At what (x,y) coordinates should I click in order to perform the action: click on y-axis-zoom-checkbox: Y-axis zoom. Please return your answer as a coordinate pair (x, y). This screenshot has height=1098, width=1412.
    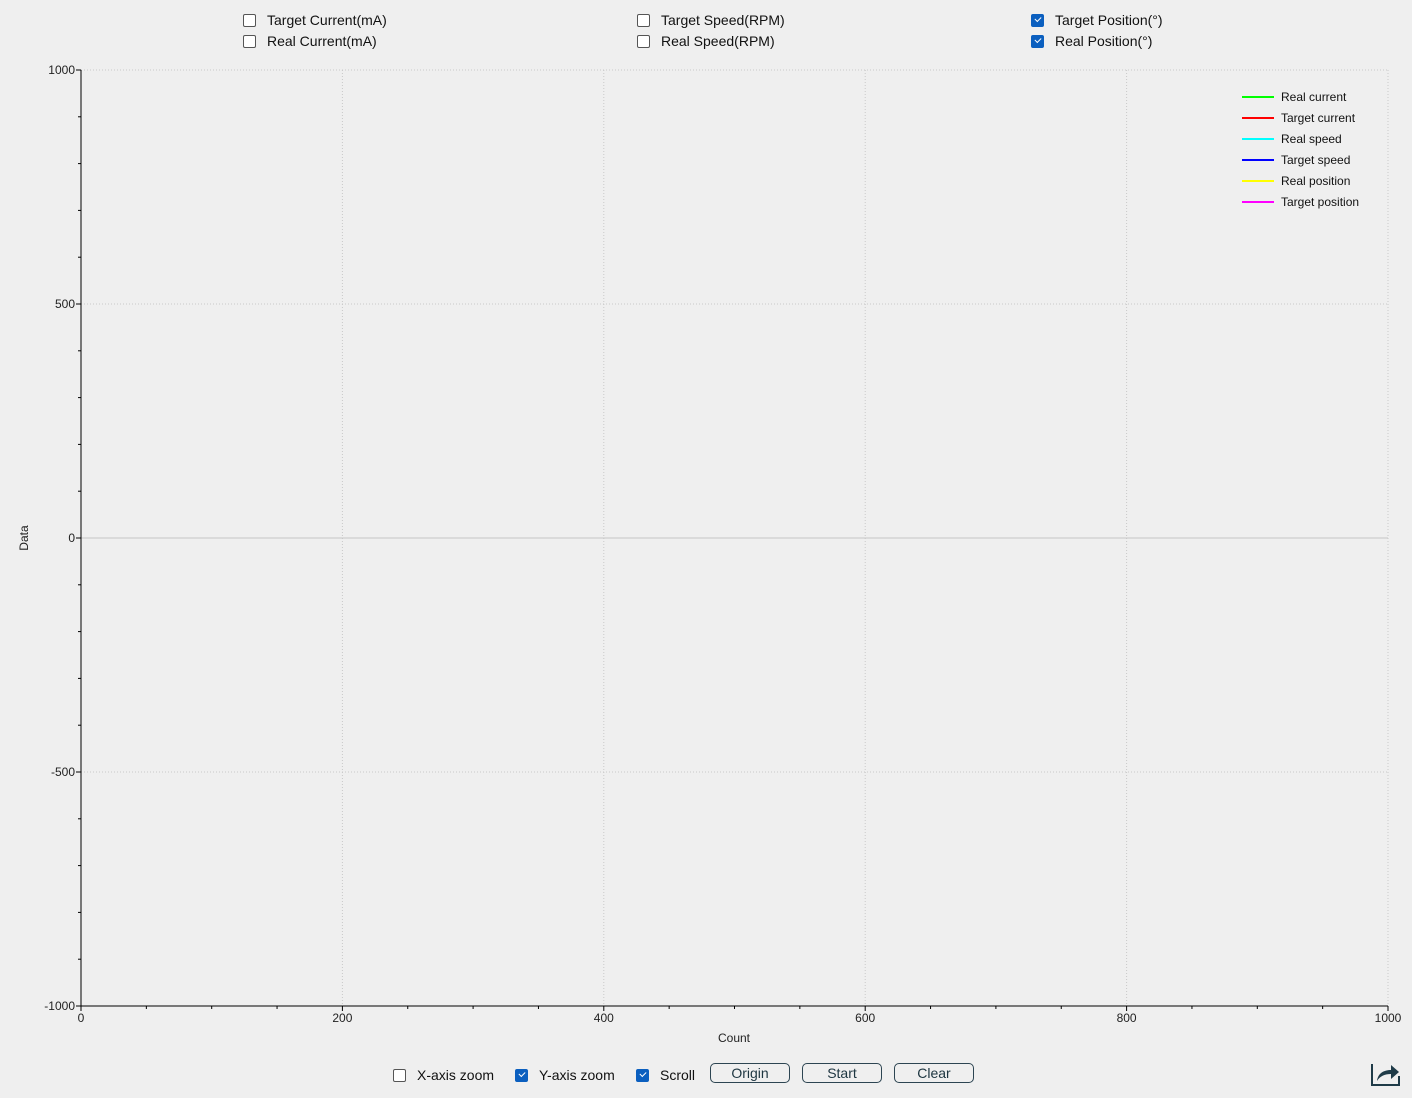
    Looking at the image, I should click on (565, 1075).